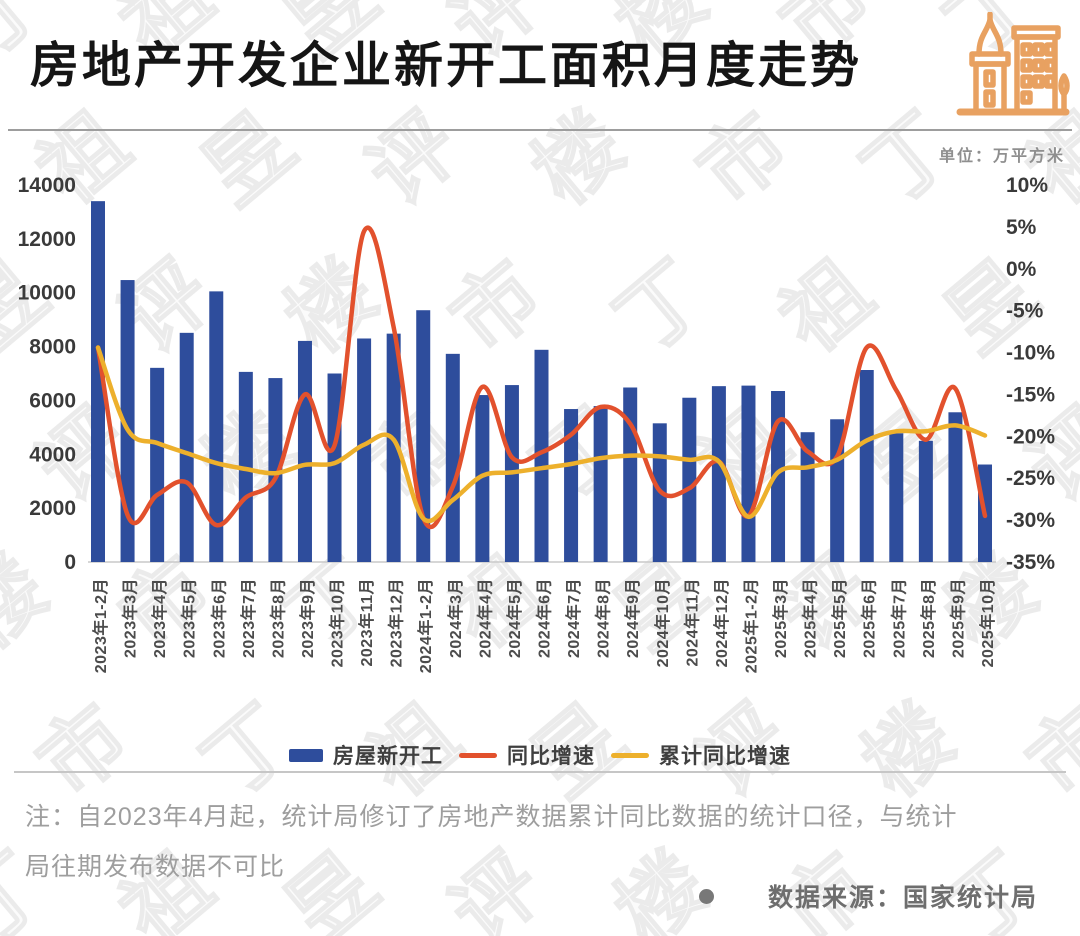 The width and height of the screenshot is (1080, 936). What do you see at coordinates (1030, 394) in the screenshot?
I see `y-axis-right-tick: -15%` at bounding box center [1030, 394].